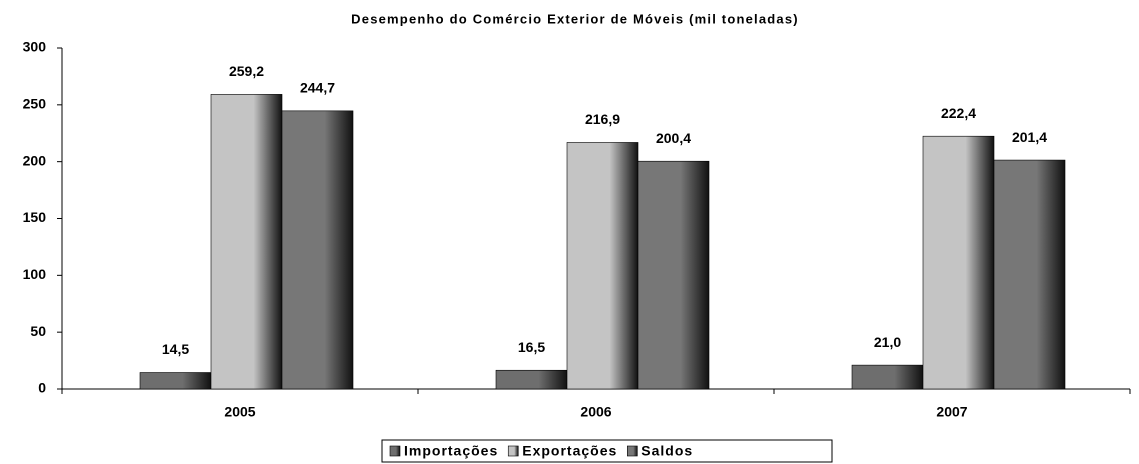 The width and height of the screenshot is (1139, 464). I want to click on y-tick-label: 250, so click(35, 104).